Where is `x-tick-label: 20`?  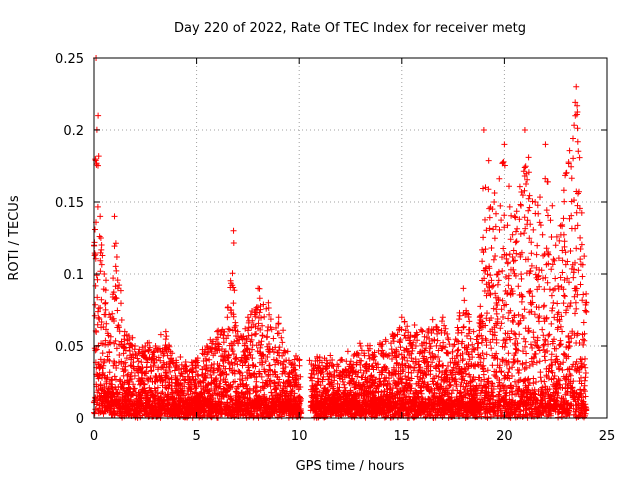 x-tick-label: 20 is located at coordinates (504, 436).